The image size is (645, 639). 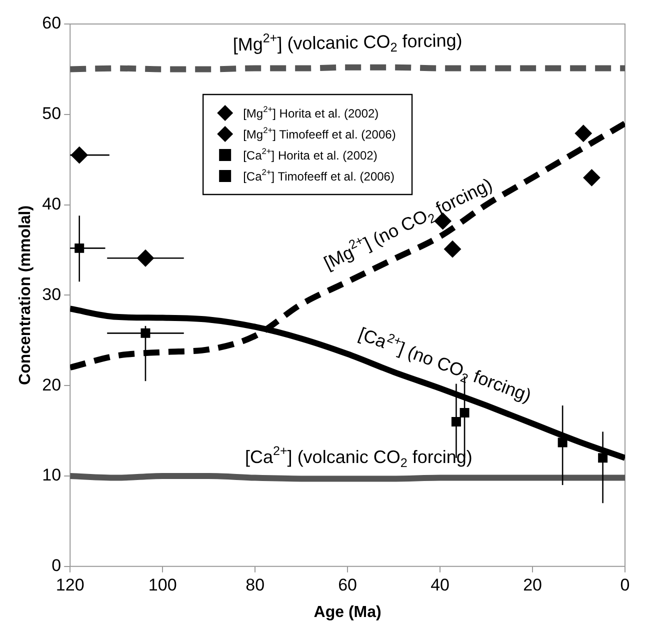 I want to click on x-tick-label: 0, so click(x=625, y=584).